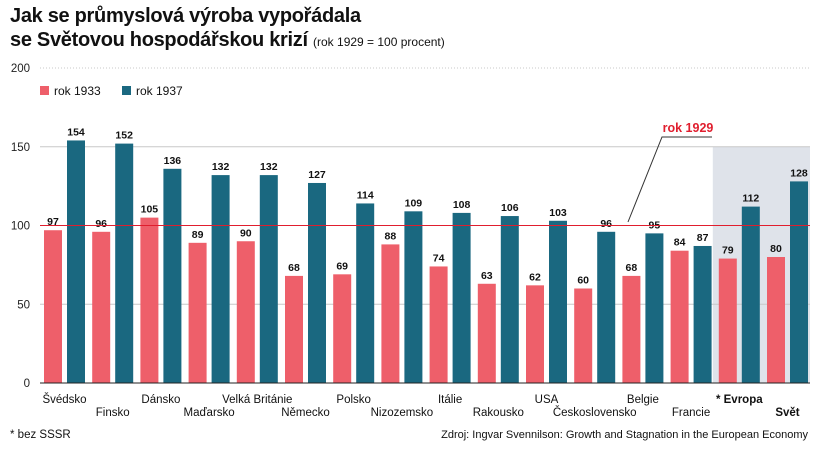 Image resolution: width=820 pixels, height=451 pixels. Describe the element at coordinates (450, 400) in the screenshot. I see `x-tick-label: Itálie` at that location.